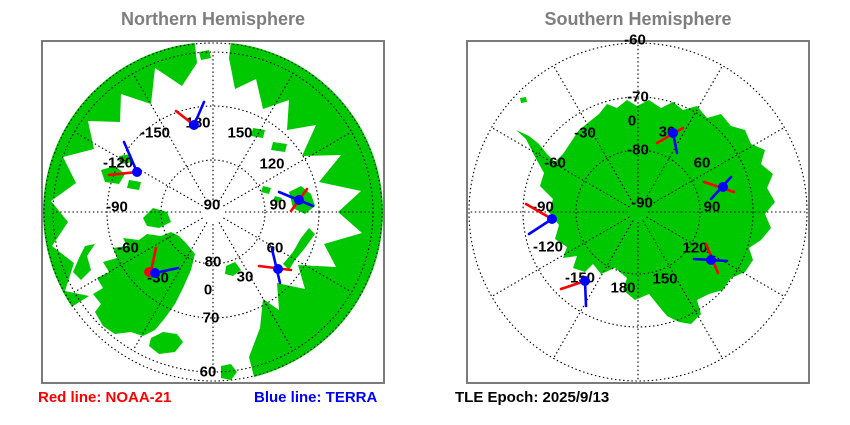  I want to click on grid-label: -150, so click(155, 133).